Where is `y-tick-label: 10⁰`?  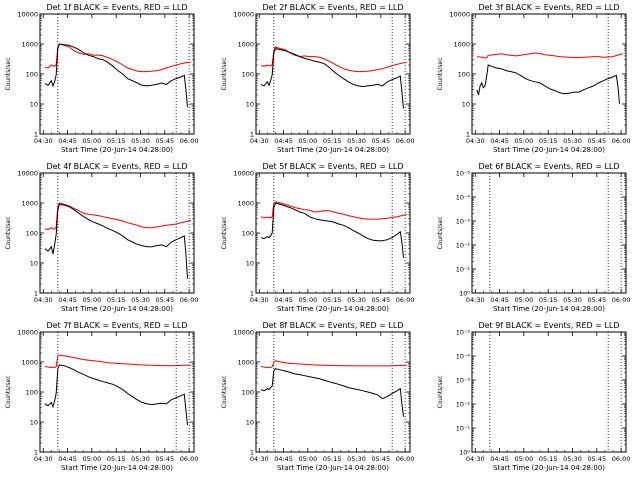 y-tick-label: 10⁰ is located at coordinates (464, 453).